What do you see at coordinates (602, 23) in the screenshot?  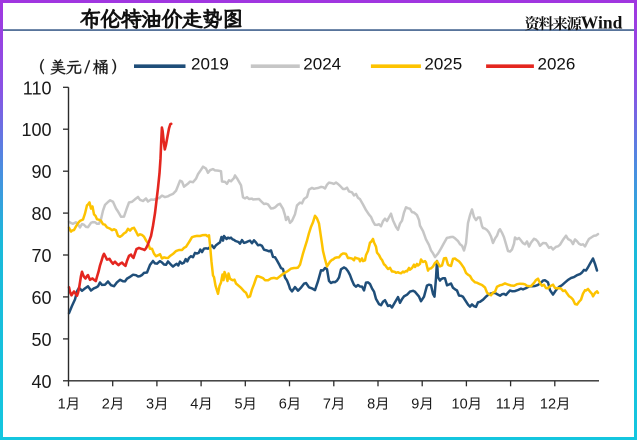 I see `svg-text: Wind` at bounding box center [602, 23].